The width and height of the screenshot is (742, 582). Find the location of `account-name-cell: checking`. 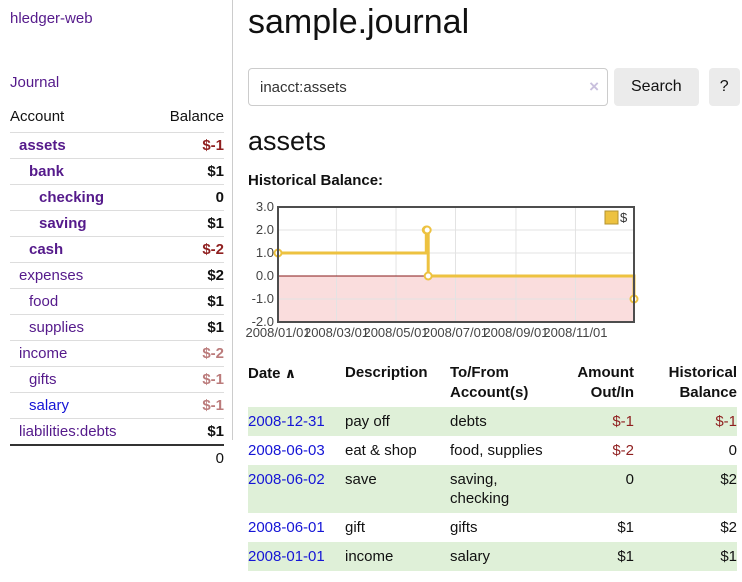

account-name-cell: checking is located at coordinates (81, 197).